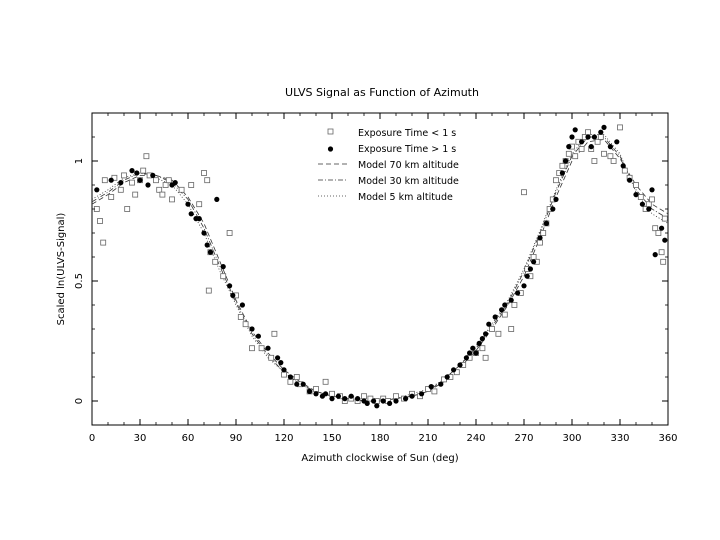 The width and height of the screenshot is (720, 540). I want to click on x-tick-label: 150, so click(331, 438).